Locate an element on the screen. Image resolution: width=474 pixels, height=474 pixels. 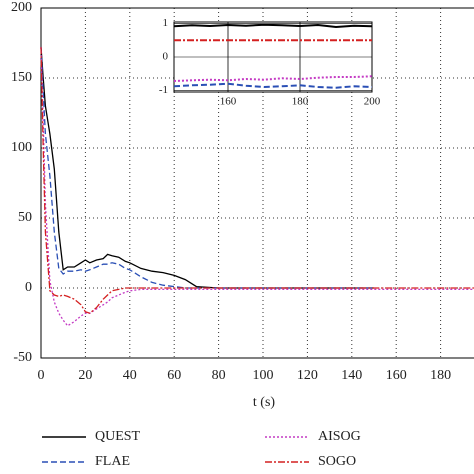
x-tick-label: 40 is located at coordinates (130, 375).